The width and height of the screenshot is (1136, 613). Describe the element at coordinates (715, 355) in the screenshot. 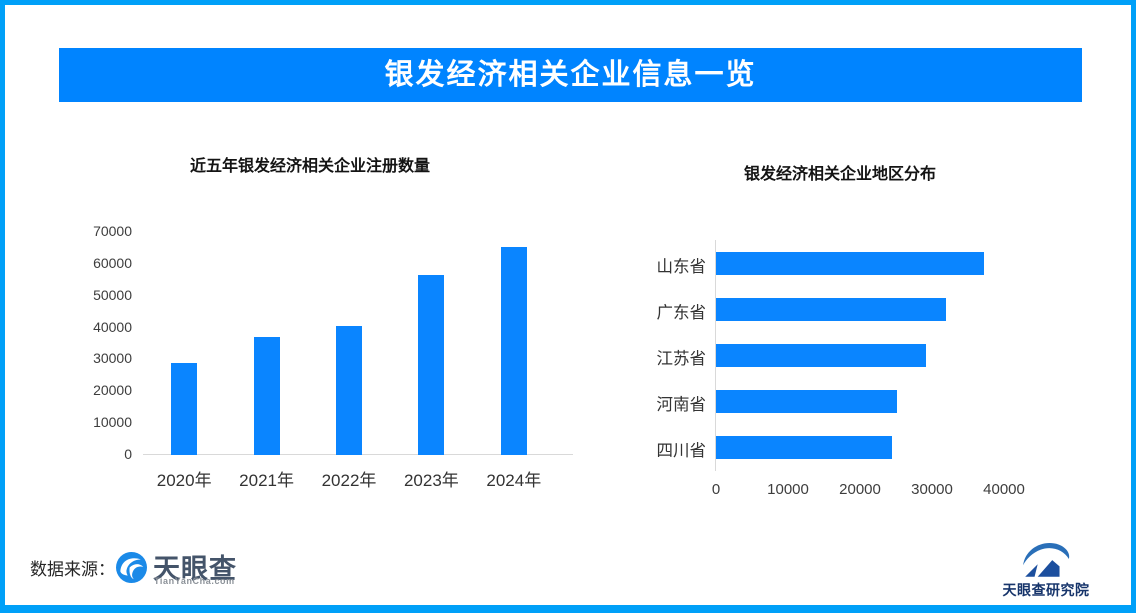

I see `right-chart-y-axis-line` at that location.